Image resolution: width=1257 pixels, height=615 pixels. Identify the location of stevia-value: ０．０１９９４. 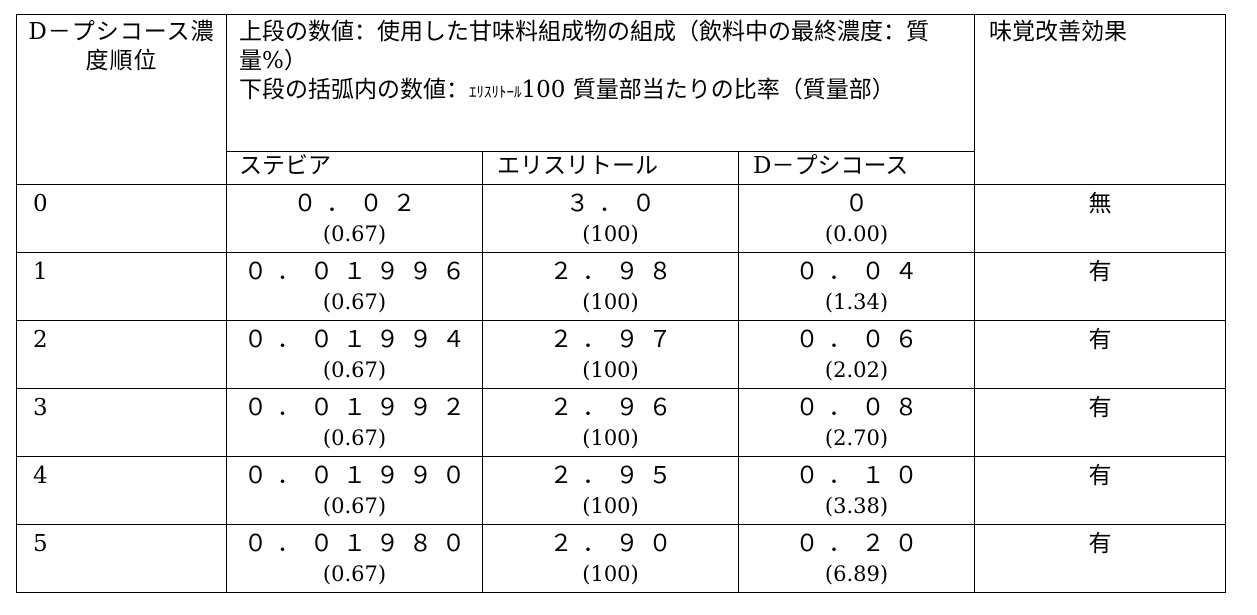
(359, 340).